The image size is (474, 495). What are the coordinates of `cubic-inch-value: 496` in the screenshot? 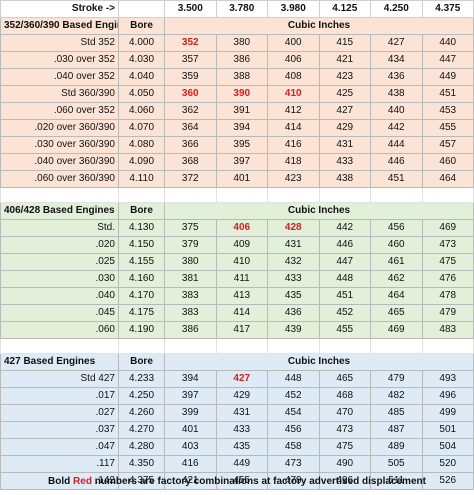 It's located at (447, 396).